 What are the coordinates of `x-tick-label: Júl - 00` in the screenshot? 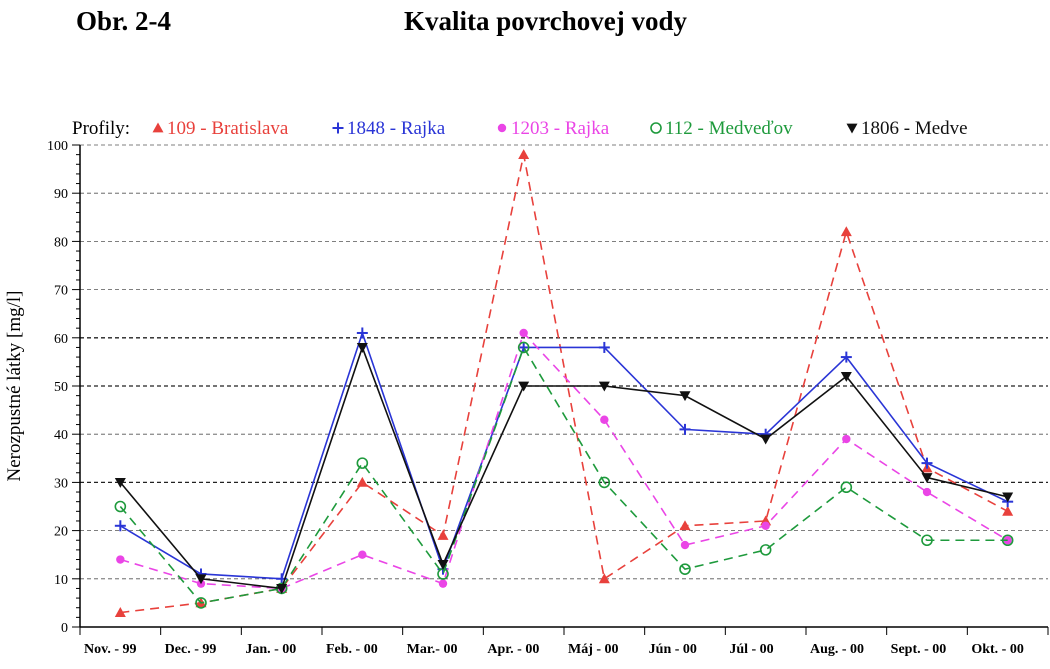 It's located at (751, 649).